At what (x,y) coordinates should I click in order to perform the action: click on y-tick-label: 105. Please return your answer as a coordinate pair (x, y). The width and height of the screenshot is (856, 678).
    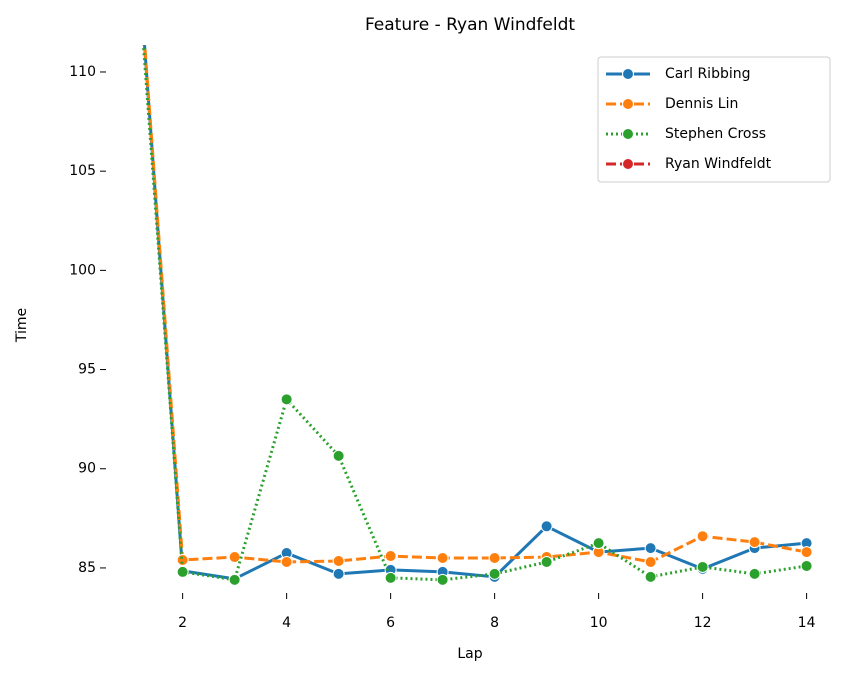
    Looking at the image, I should click on (82, 171).